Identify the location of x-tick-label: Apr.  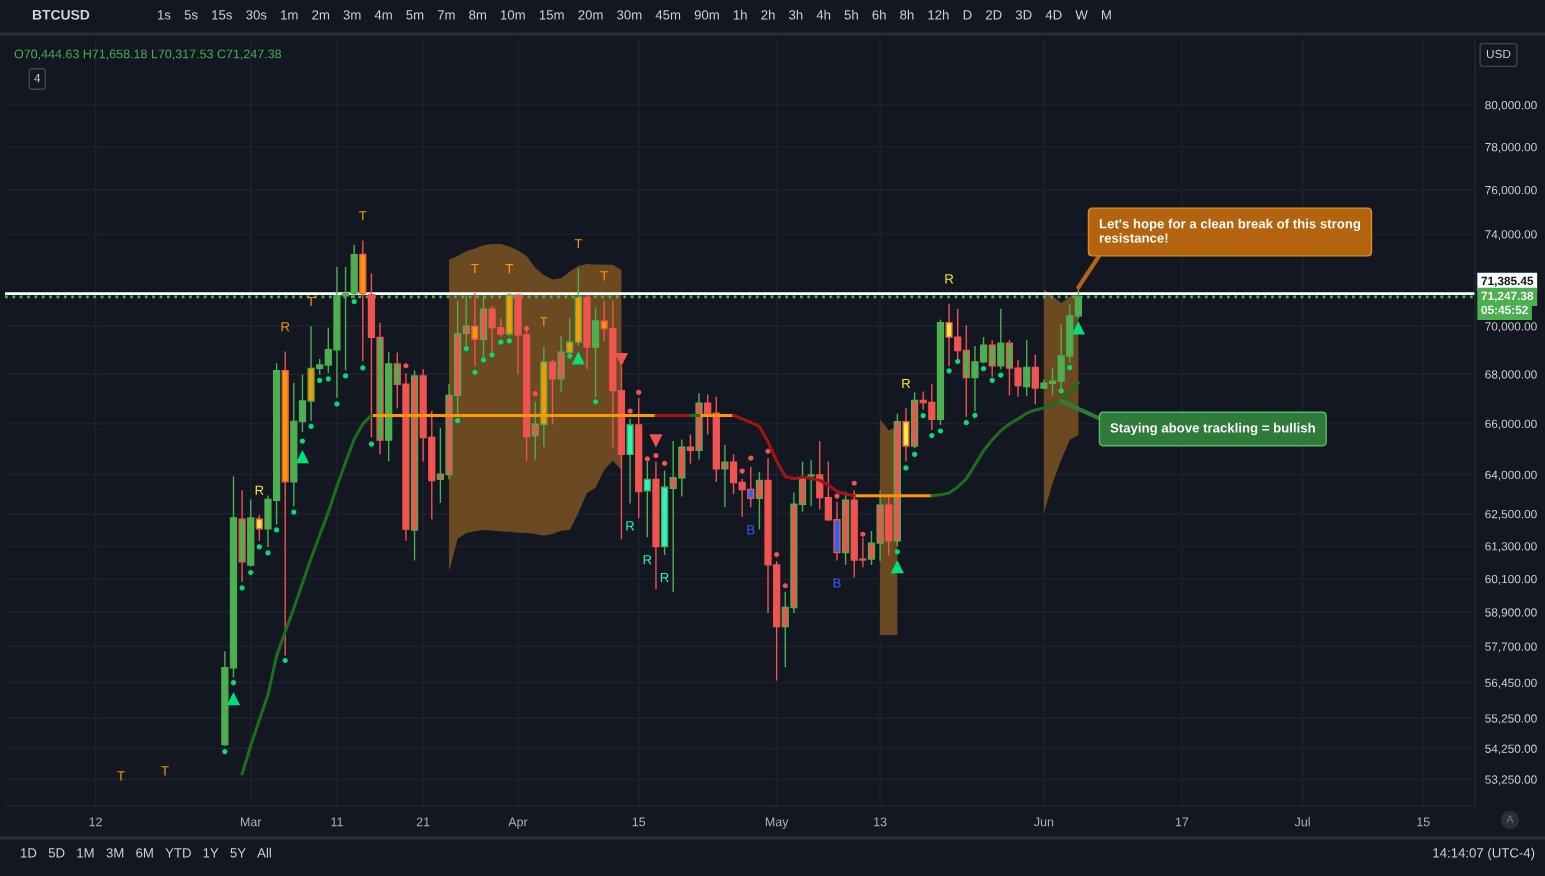
(518, 823).